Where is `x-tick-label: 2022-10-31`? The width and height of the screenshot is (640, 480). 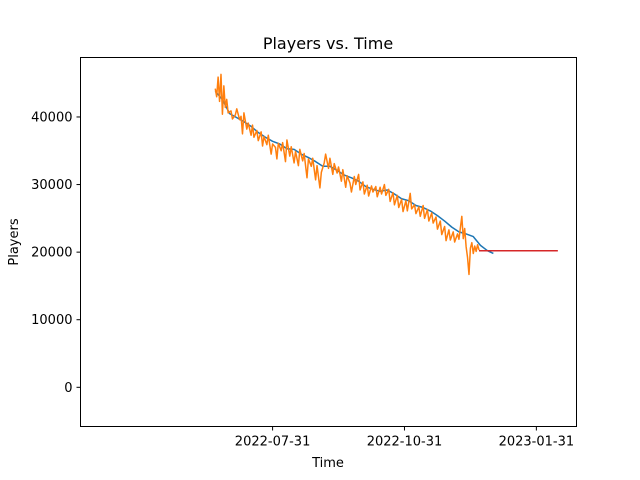
x-tick-label: 2022-10-31 is located at coordinates (405, 442).